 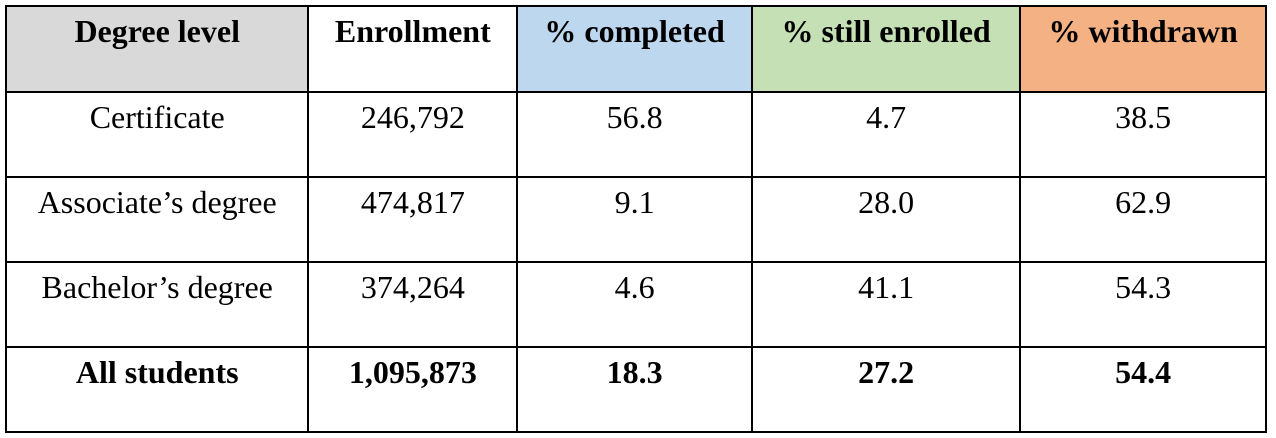 I want to click on table-cell: 9.1, so click(x=634, y=219).